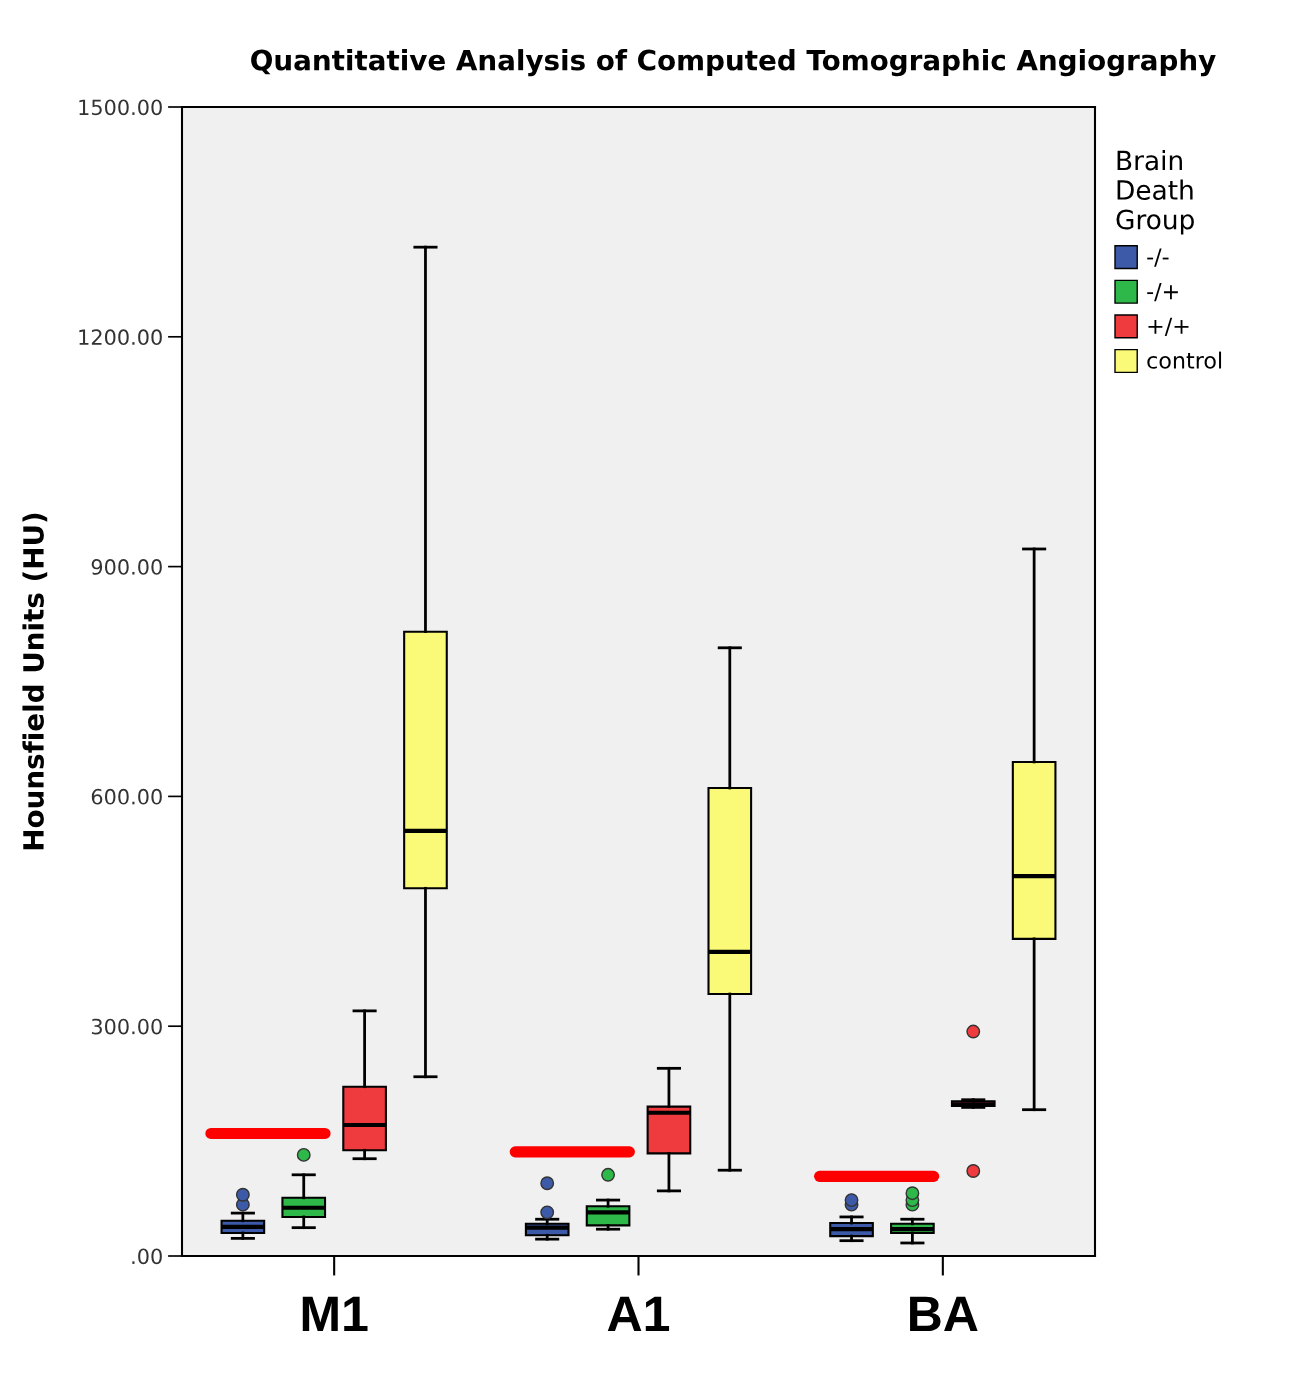  What do you see at coordinates (35, 681) in the screenshot?
I see `y-axis-title: Hounsfield Units (HU)` at bounding box center [35, 681].